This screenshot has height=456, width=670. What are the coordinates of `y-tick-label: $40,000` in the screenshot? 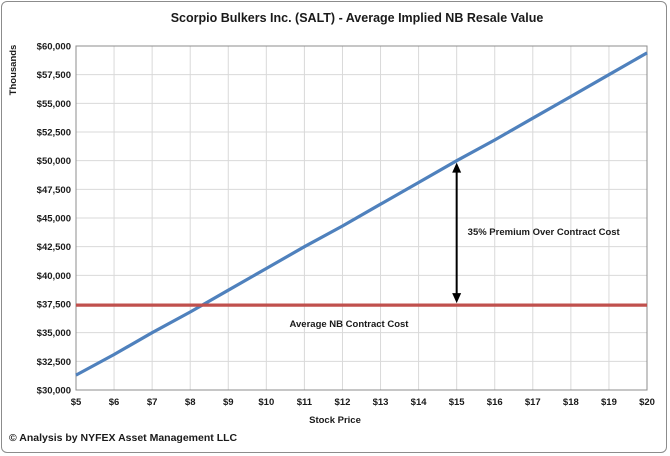 It's located at (54, 276).